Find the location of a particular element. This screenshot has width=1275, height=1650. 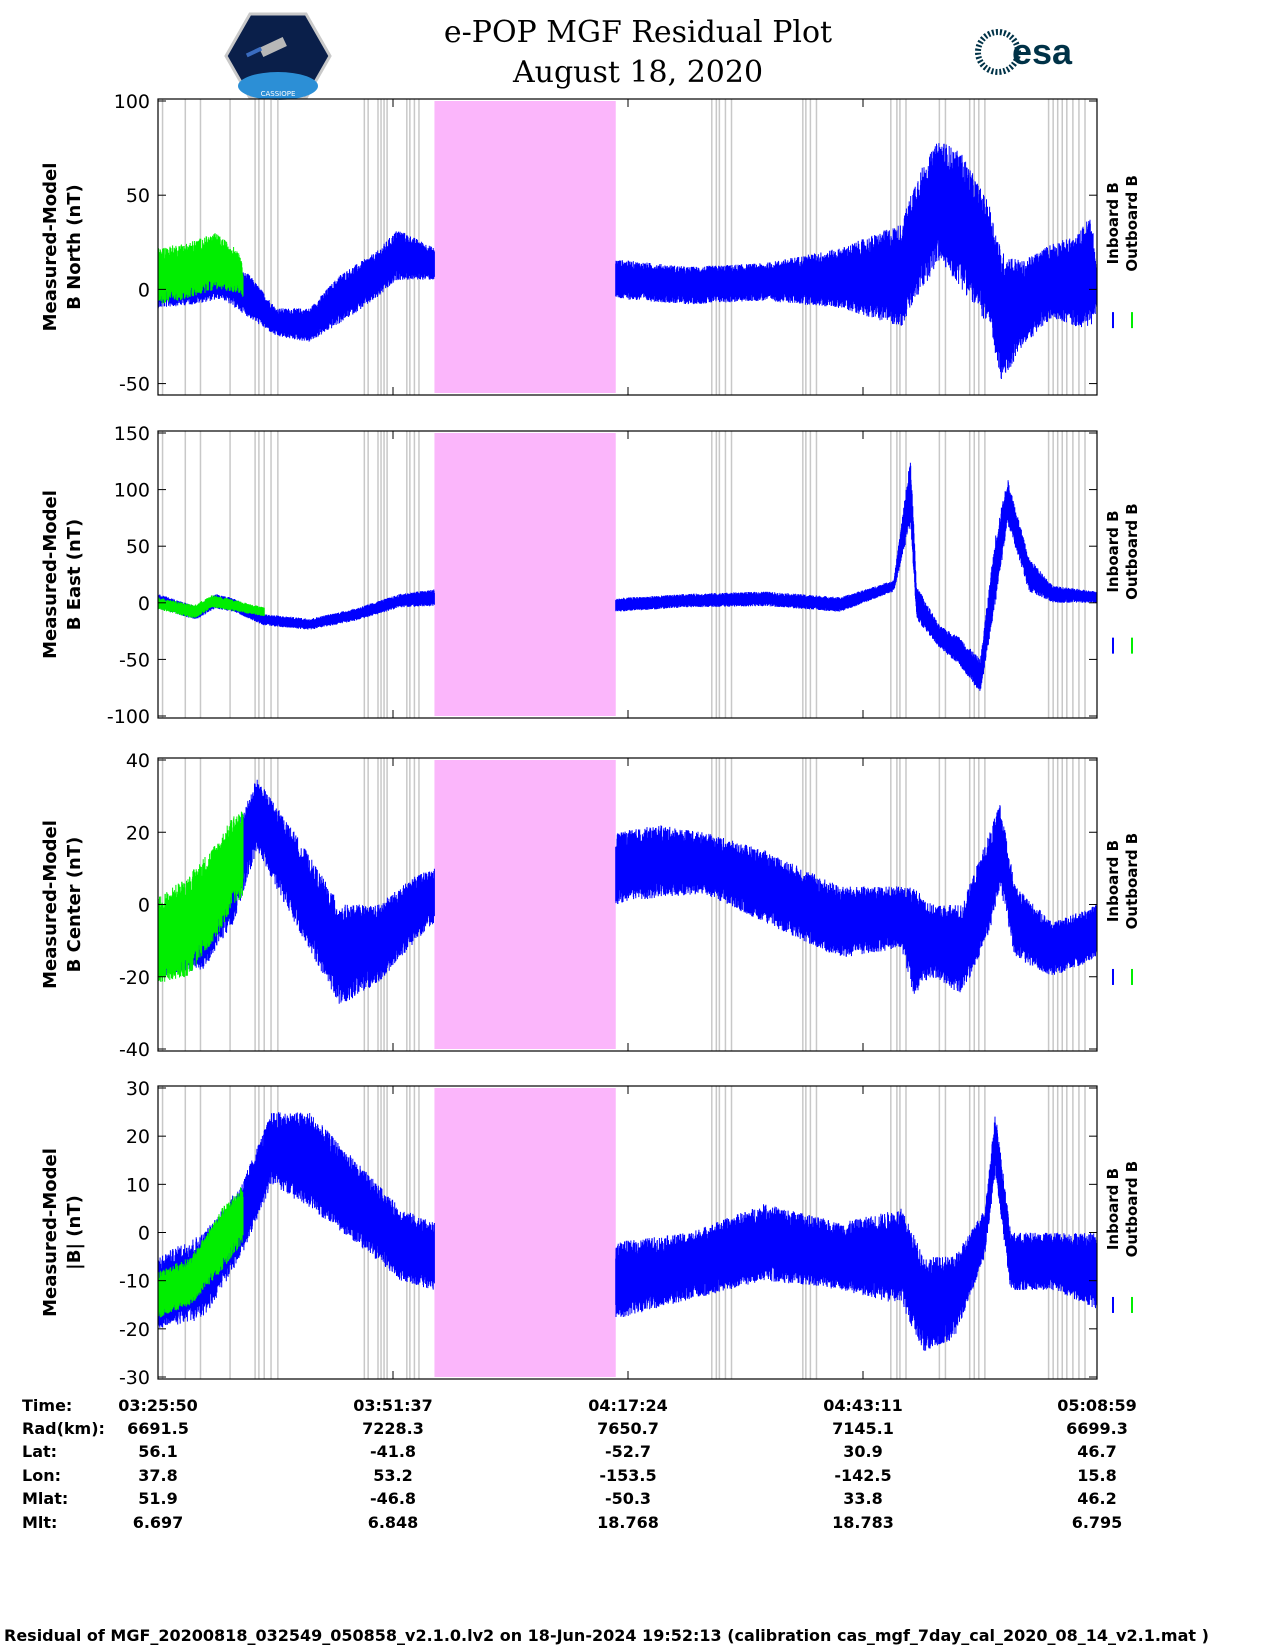

y-tick-label: -10 is located at coordinates (134, 1282).